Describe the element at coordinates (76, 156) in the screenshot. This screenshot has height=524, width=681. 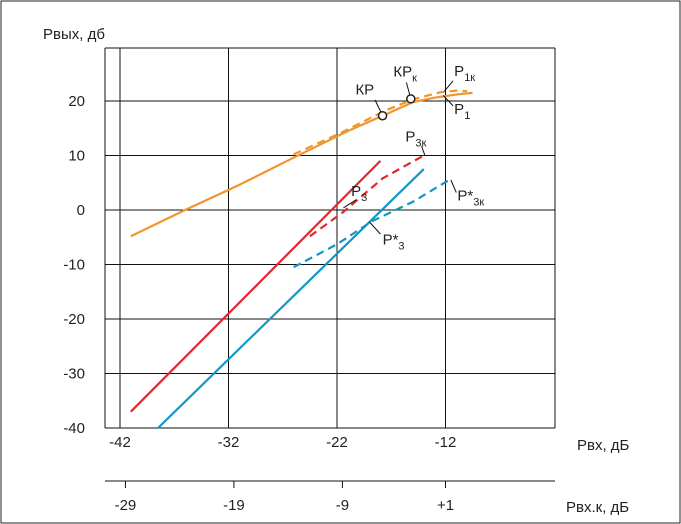
I see `y-tick-label: 10` at that location.